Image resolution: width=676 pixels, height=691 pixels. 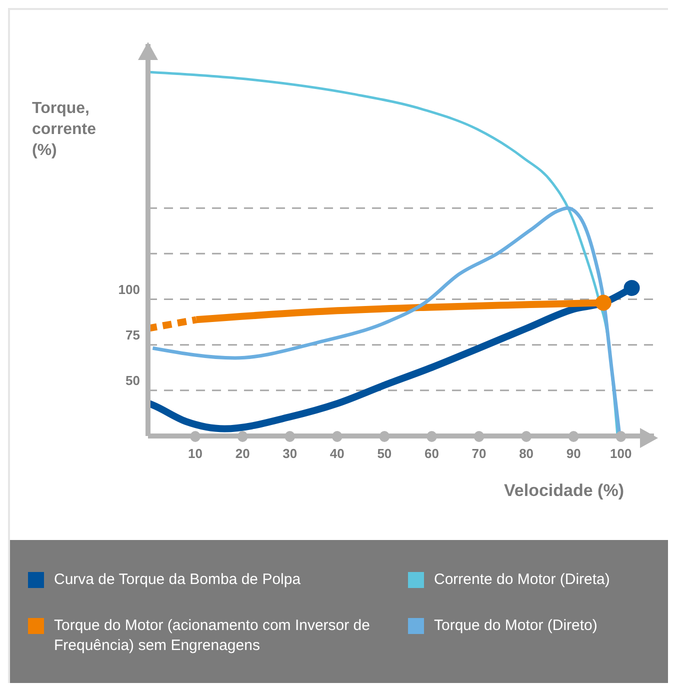 I want to click on y-tick-label: 50, so click(x=133, y=380).